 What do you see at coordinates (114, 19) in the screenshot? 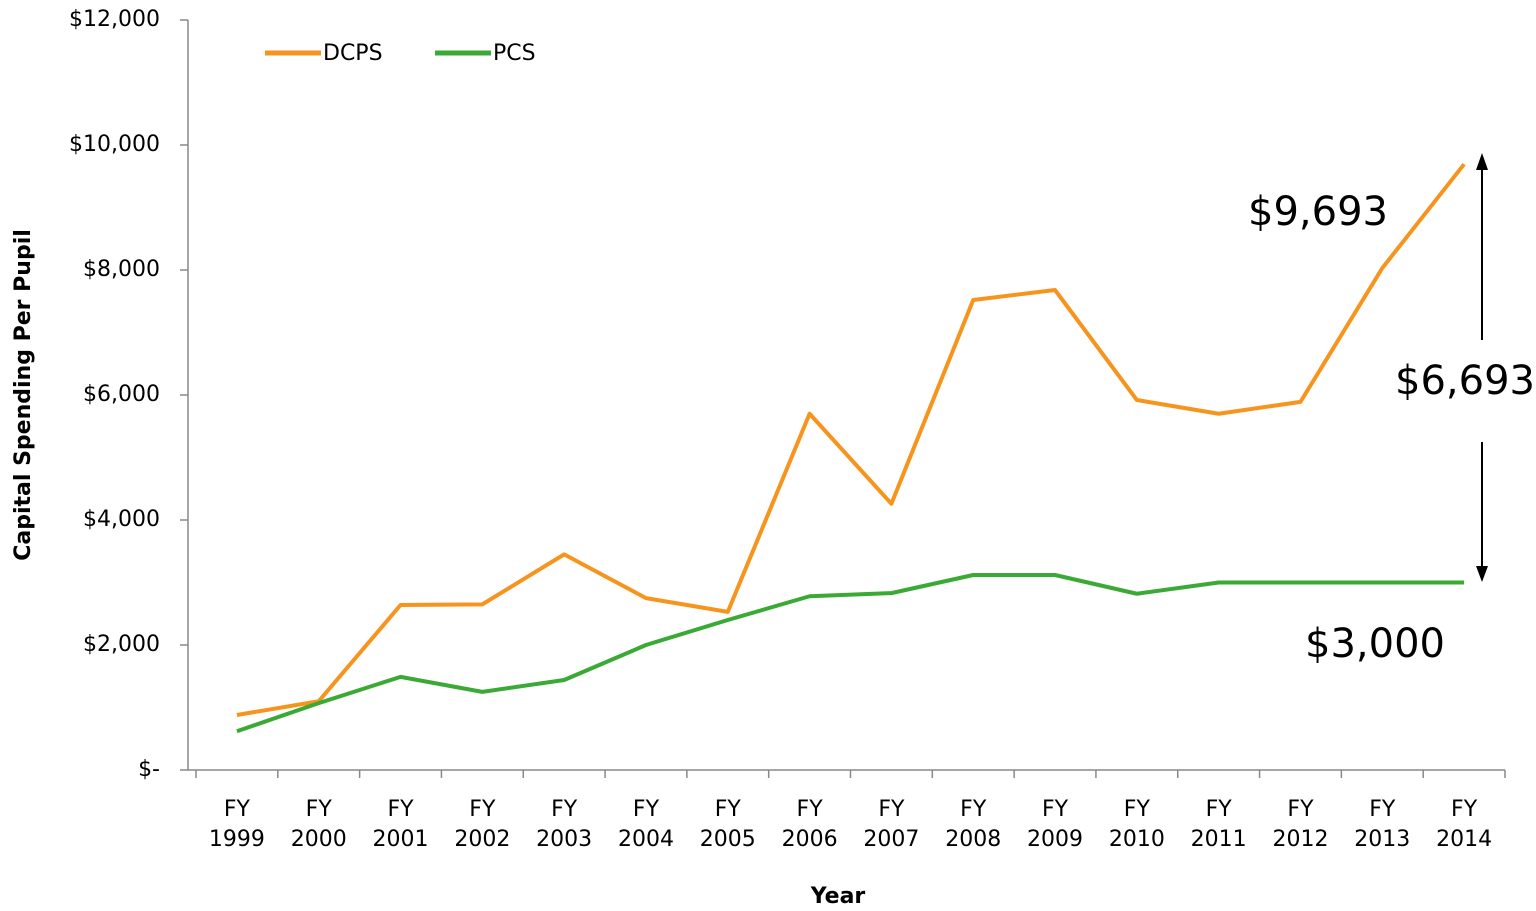
I see `y-tick-label: $12,000` at bounding box center [114, 19].